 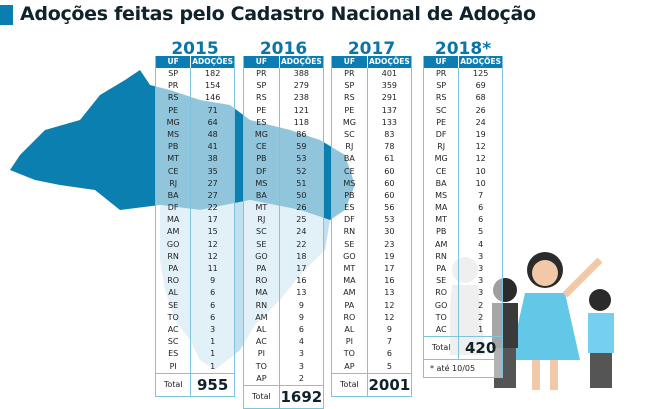 What do you see at coordinates (389, 110) in the screenshot?
I see `cell-adocoes: 137` at bounding box center [389, 110].